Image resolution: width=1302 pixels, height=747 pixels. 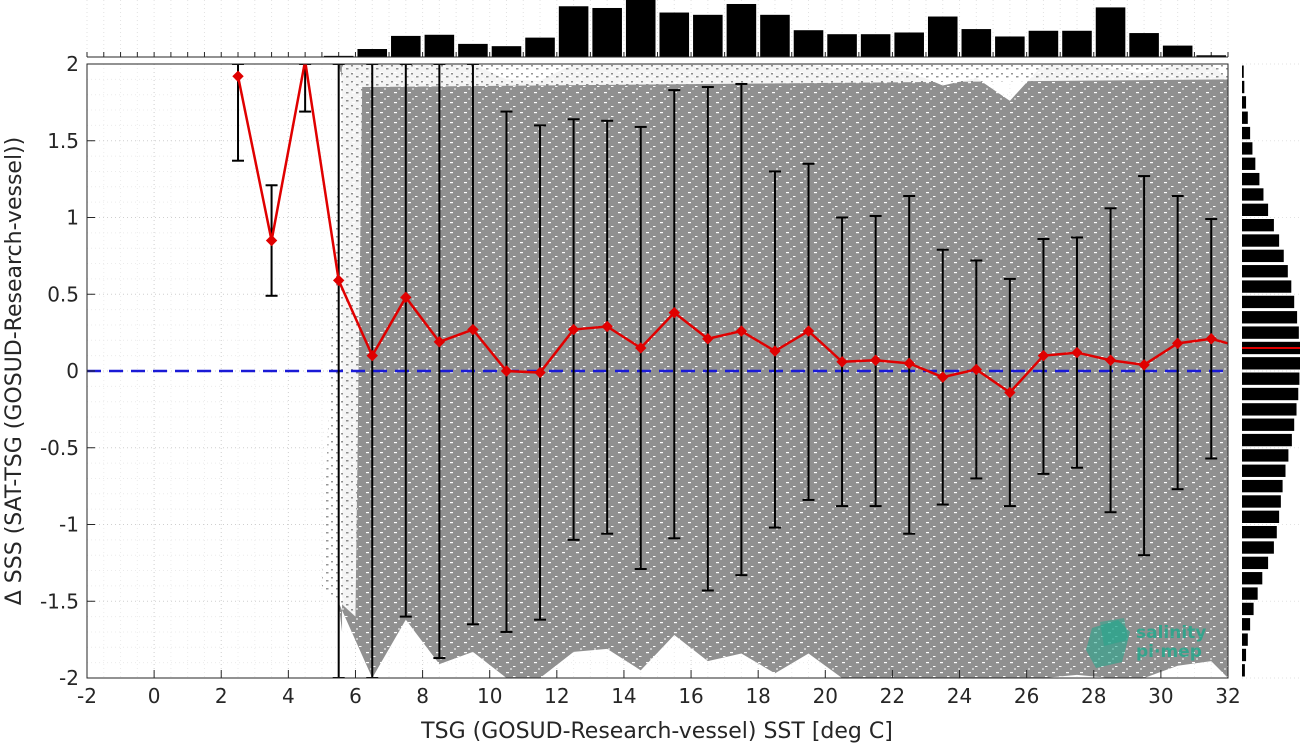 I want to click on x-tick-label: 14, so click(x=623, y=696).